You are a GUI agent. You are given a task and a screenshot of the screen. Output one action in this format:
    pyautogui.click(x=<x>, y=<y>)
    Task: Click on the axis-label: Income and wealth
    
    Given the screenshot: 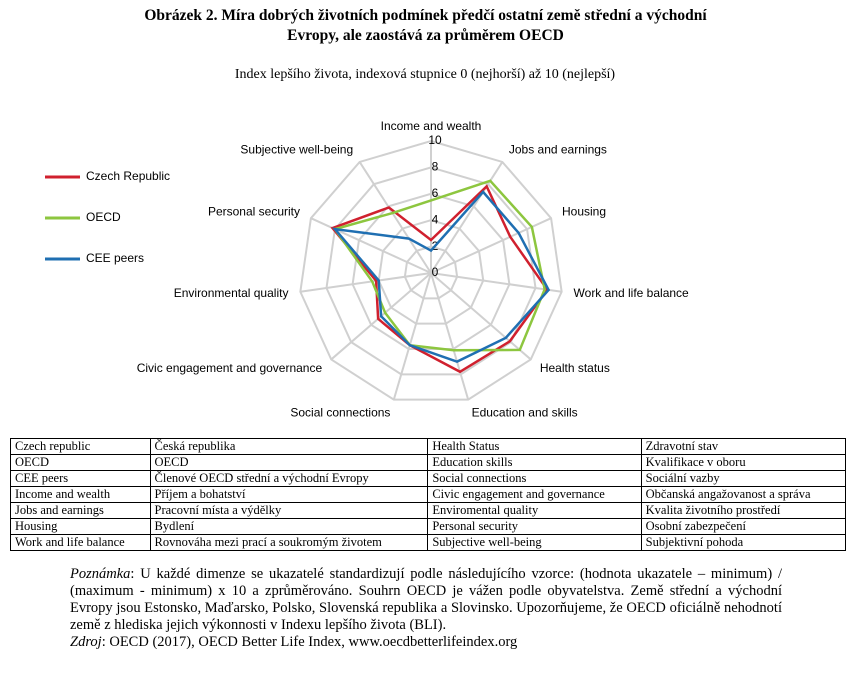 What is the action you would take?
    pyautogui.click(x=431, y=126)
    